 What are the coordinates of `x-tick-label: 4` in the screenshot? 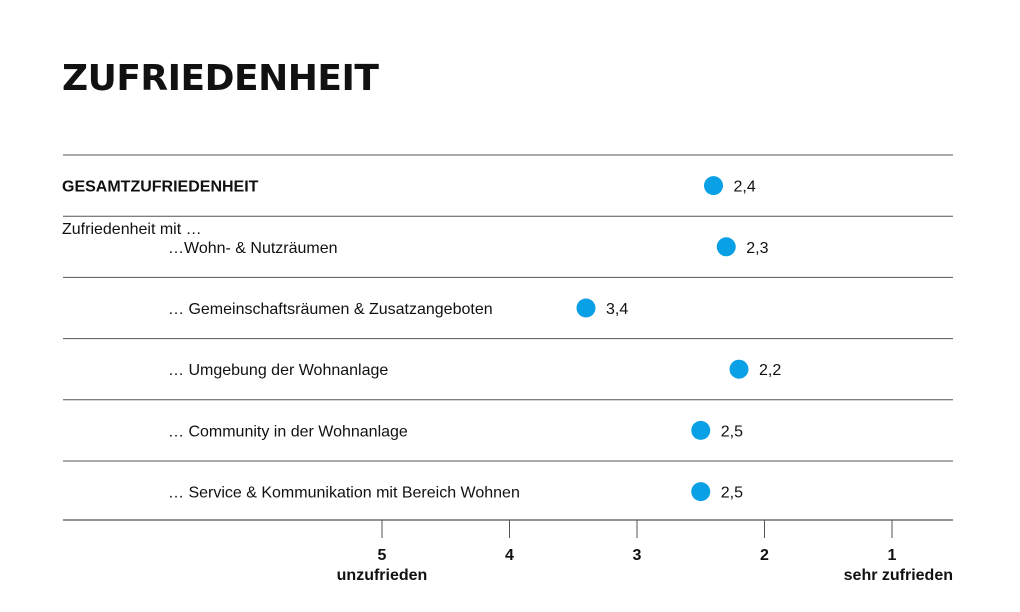 It's located at (509, 555).